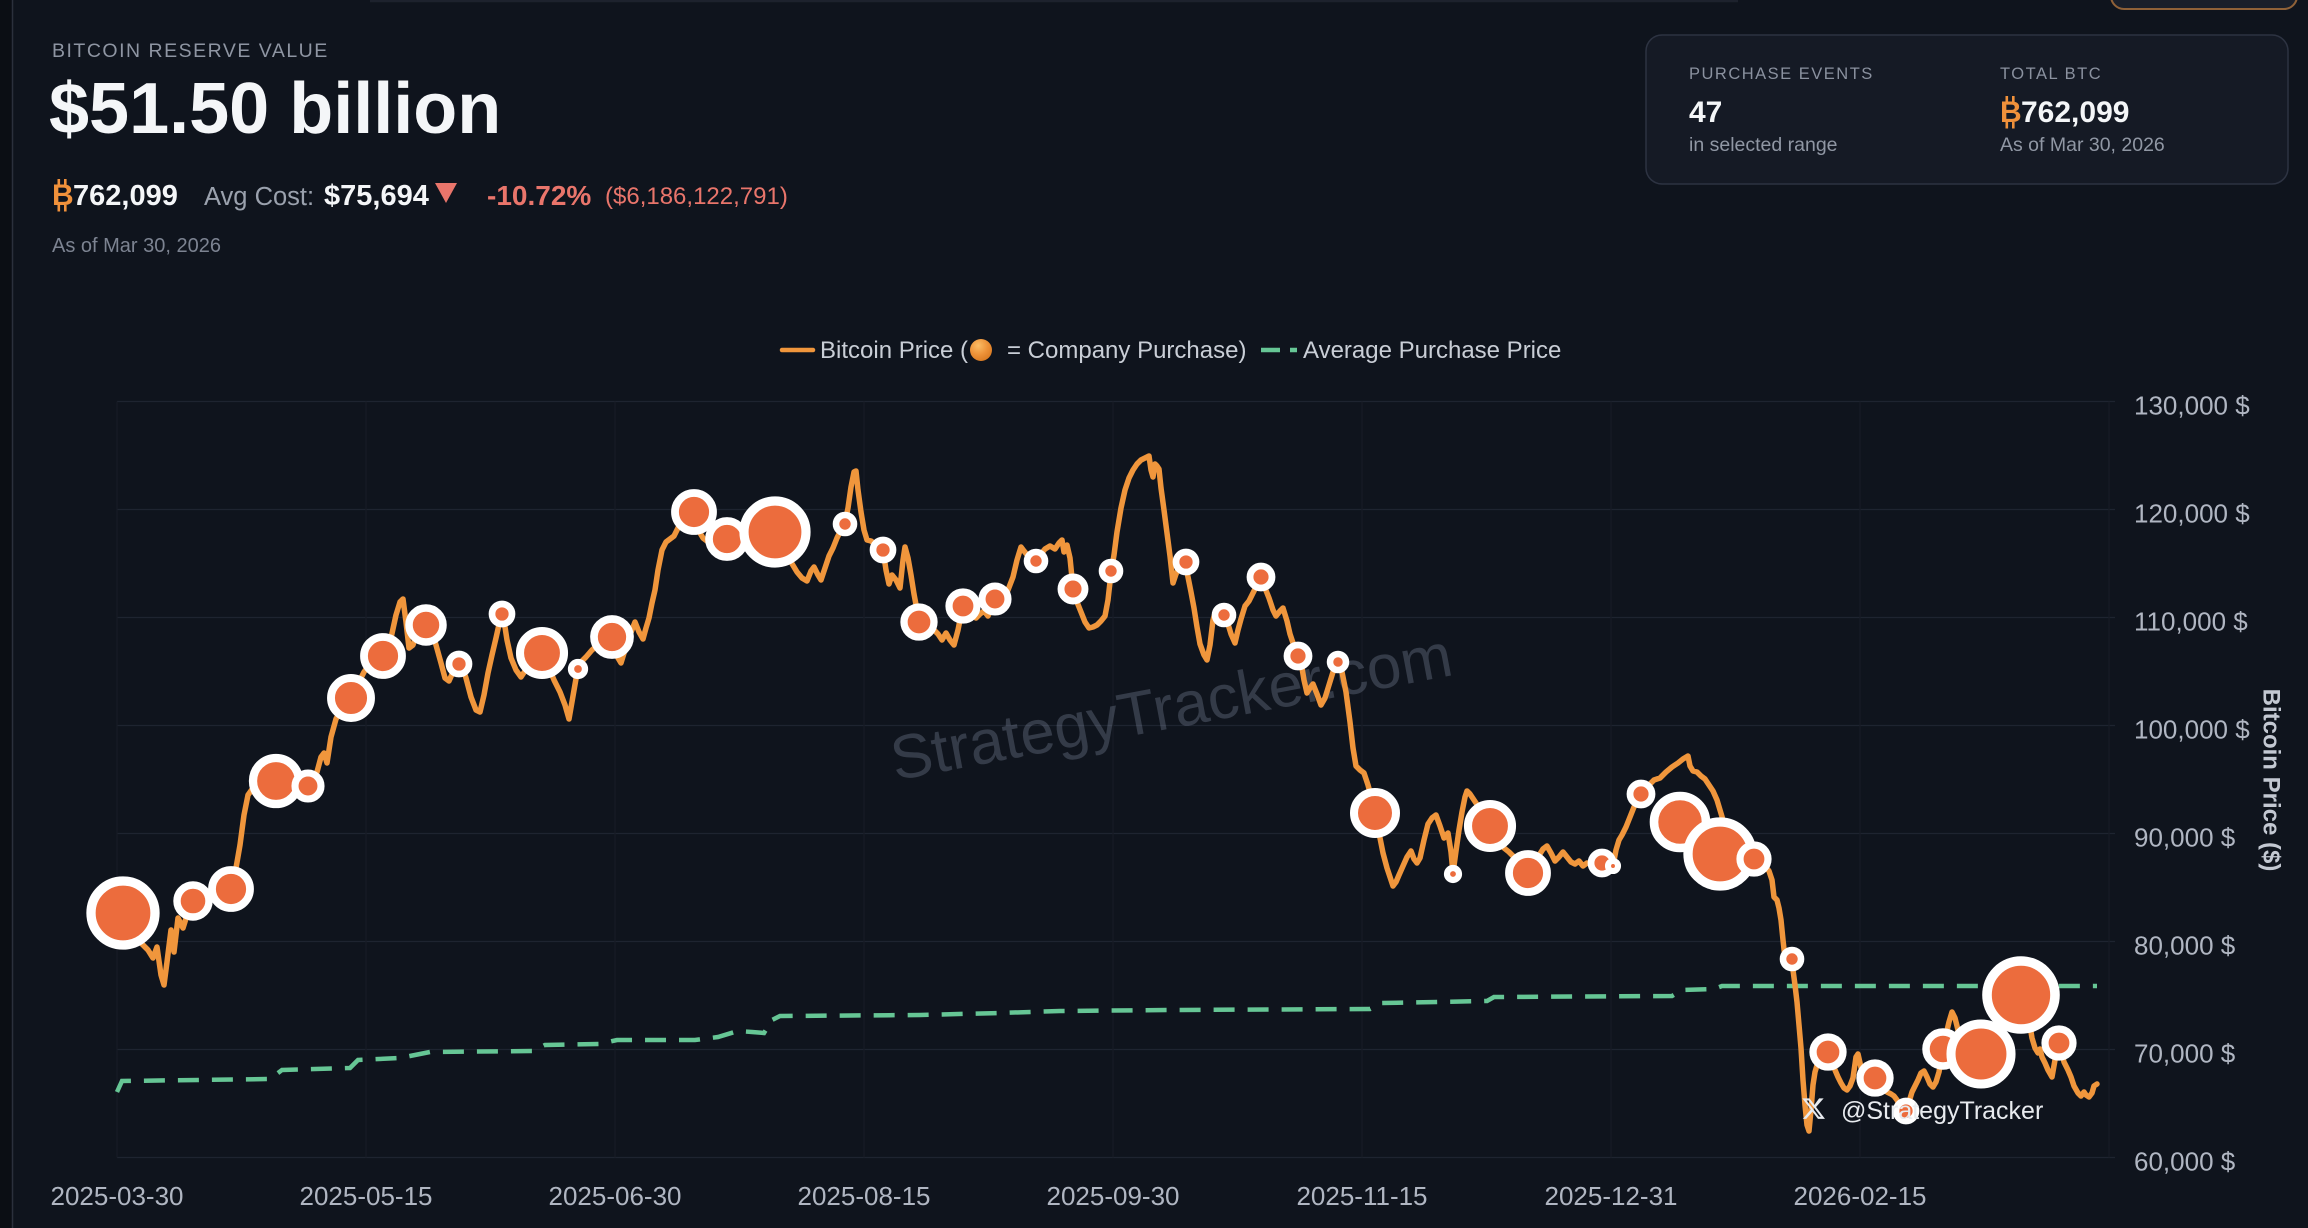 This screenshot has width=2308, height=1228. Describe the element at coordinates (2191, 622) in the screenshot. I see `svg-text: 110,000 $` at that location.